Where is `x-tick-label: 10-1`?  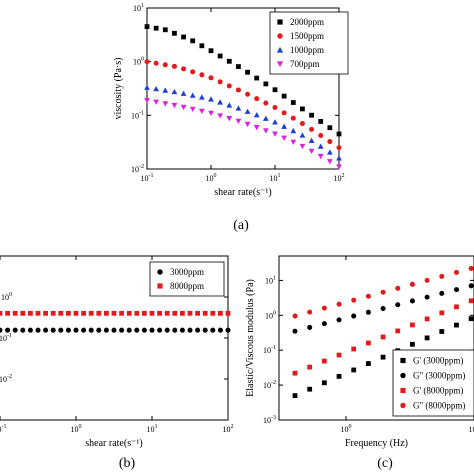
x-tick-label: 10-1 is located at coordinates (3, 429).